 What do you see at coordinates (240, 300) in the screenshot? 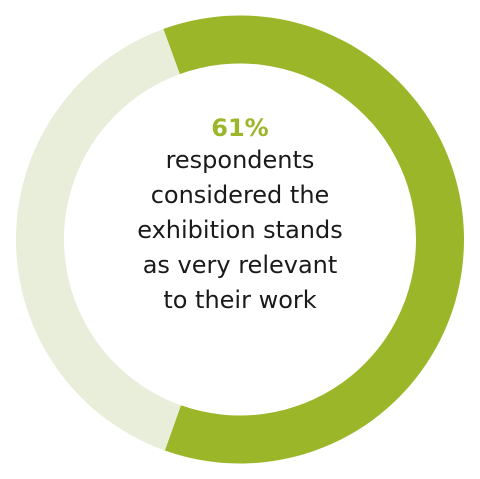
I see `caption-line: to their work` at bounding box center [240, 300].